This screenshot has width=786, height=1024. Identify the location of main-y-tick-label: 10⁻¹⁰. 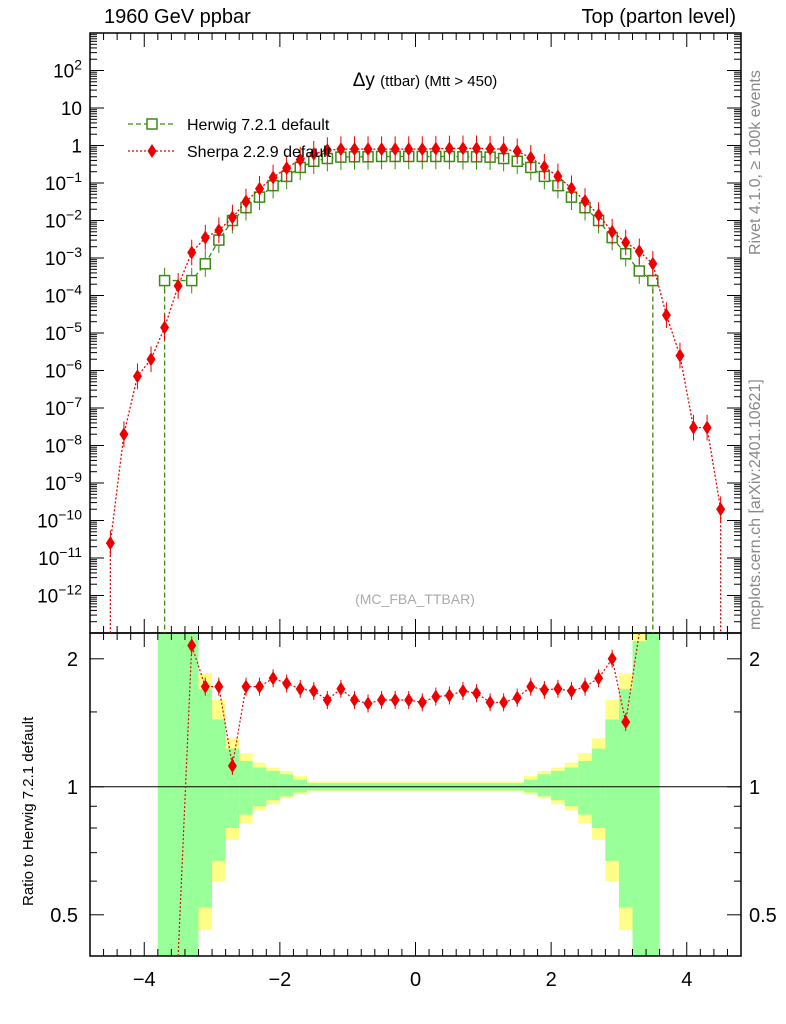
(59, 520).